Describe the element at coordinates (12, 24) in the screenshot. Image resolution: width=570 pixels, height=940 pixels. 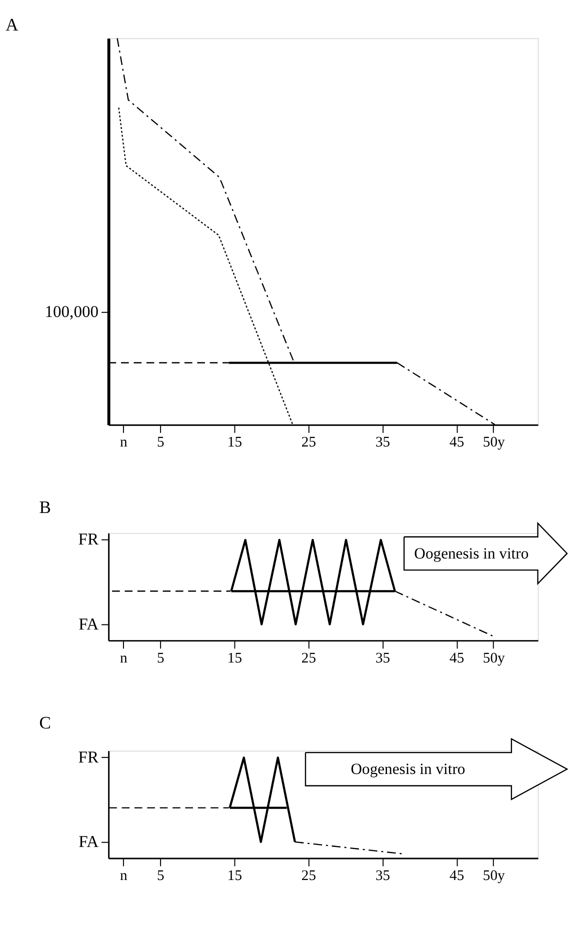
I see `chart-title: A` at that location.